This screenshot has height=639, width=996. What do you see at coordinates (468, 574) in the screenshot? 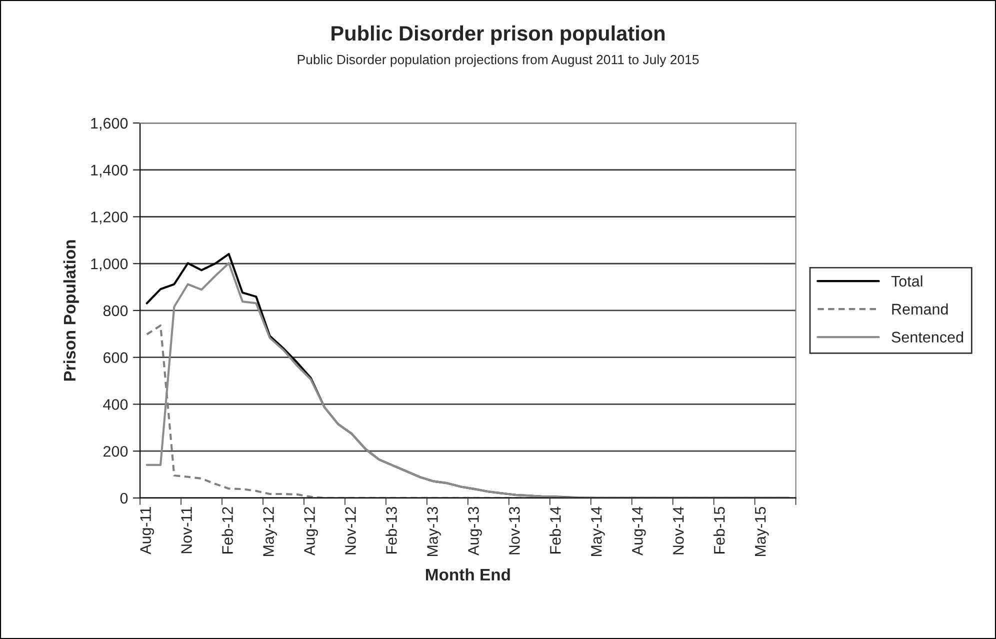
I see `x-axis-title: Month End` at bounding box center [468, 574].